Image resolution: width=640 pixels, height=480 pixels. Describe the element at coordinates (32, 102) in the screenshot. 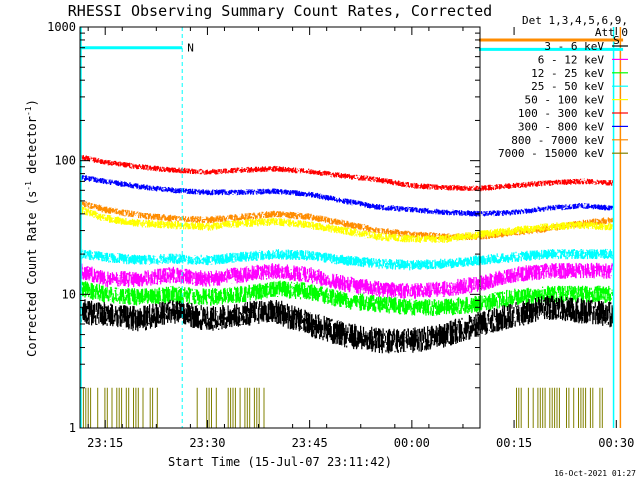

I see `y-axis-label-part3: )` at that location.